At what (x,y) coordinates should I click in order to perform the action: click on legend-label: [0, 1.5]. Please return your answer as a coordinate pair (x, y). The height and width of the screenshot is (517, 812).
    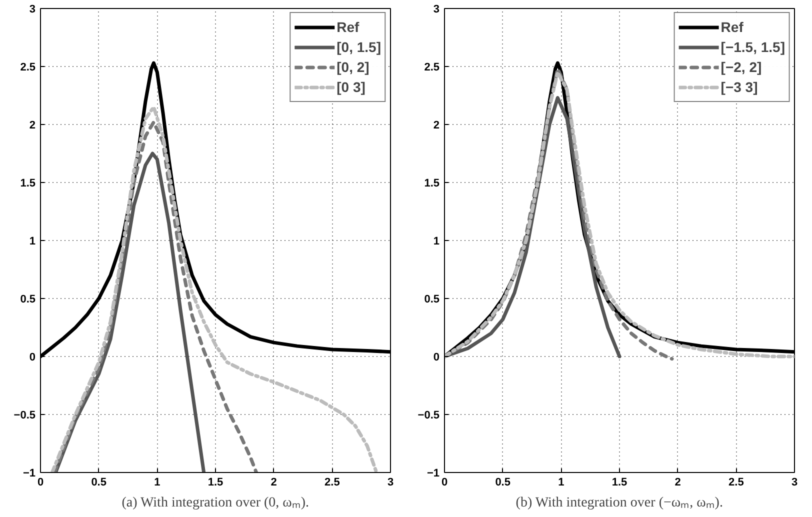
    Looking at the image, I should click on (358, 47).